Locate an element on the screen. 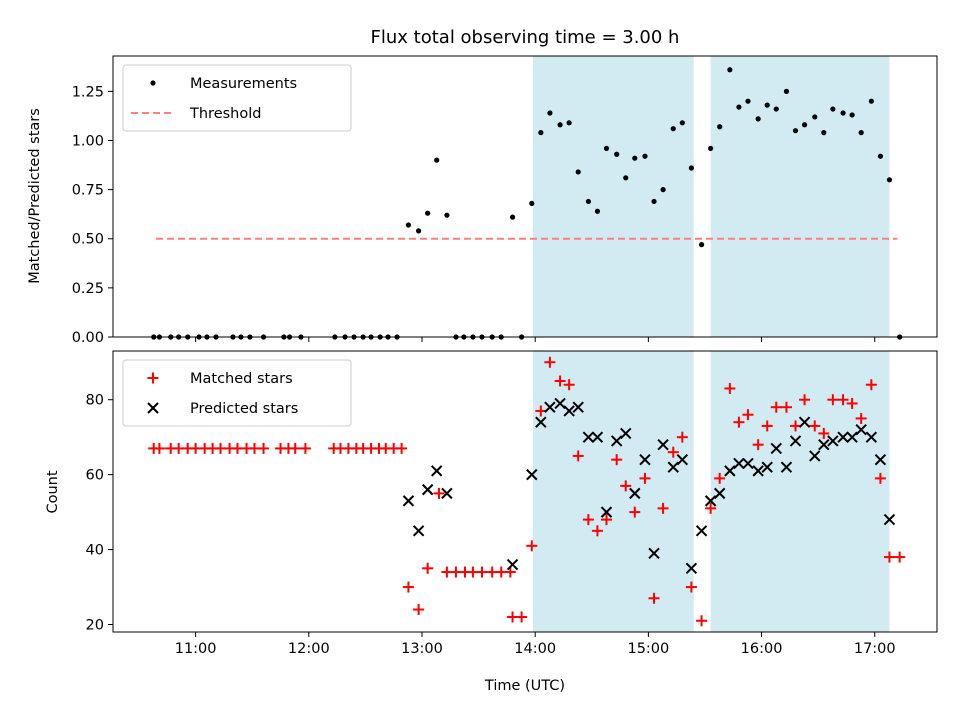 This screenshot has width=960, height=720. x-tick-label: 12:00 is located at coordinates (309, 649).